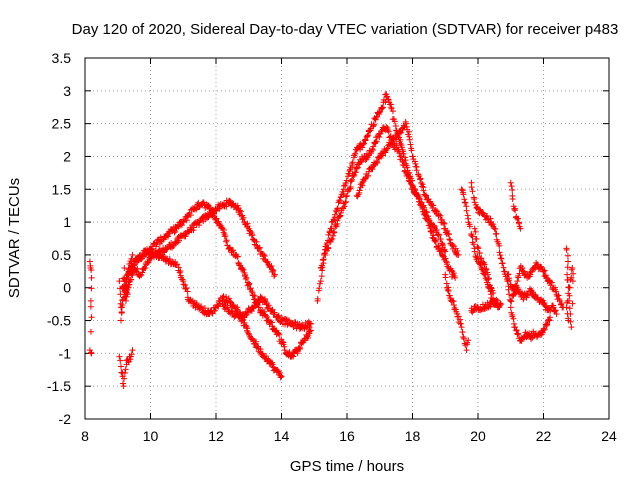  I want to click on y-tick-label: 3.5, so click(62, 58).